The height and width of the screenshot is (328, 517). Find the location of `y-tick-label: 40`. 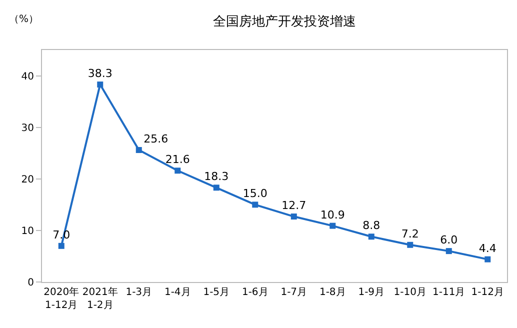

y-tick-label: 40 is located at coordinates (27, 76).